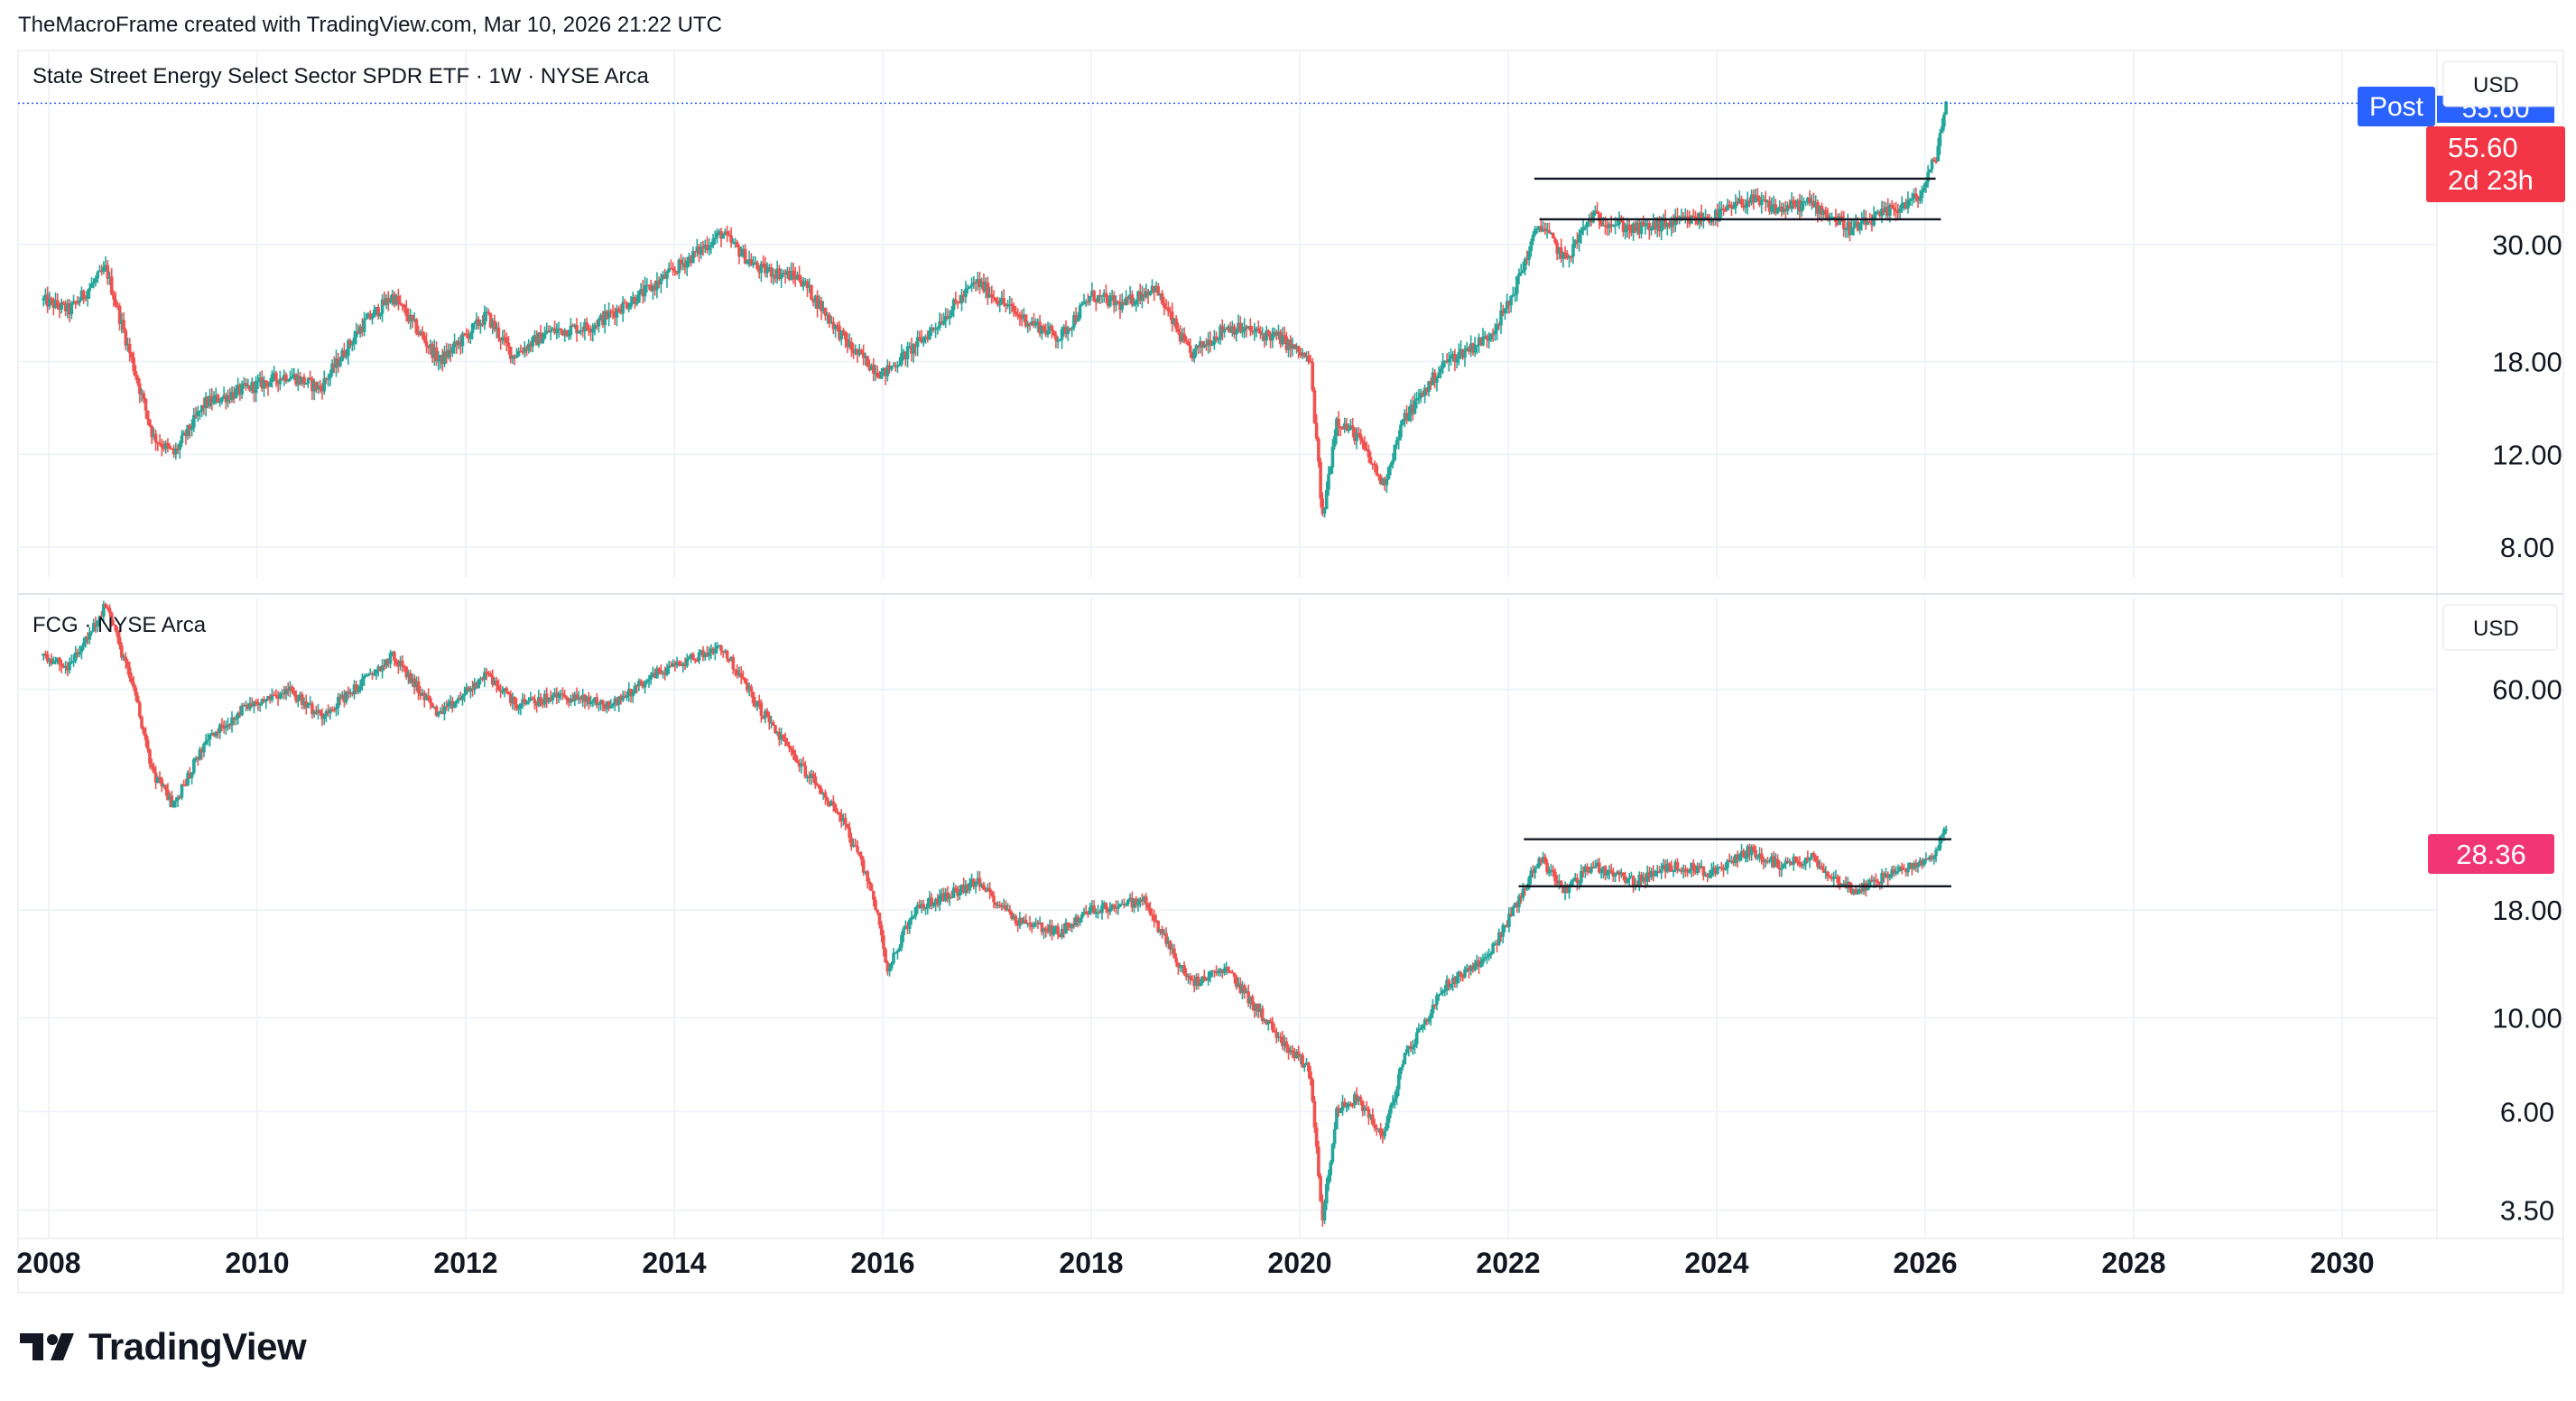  Describe the element at coordinates (163, 1347) in the screenshot. I see `tradingview-logo: TradingView` at that location.